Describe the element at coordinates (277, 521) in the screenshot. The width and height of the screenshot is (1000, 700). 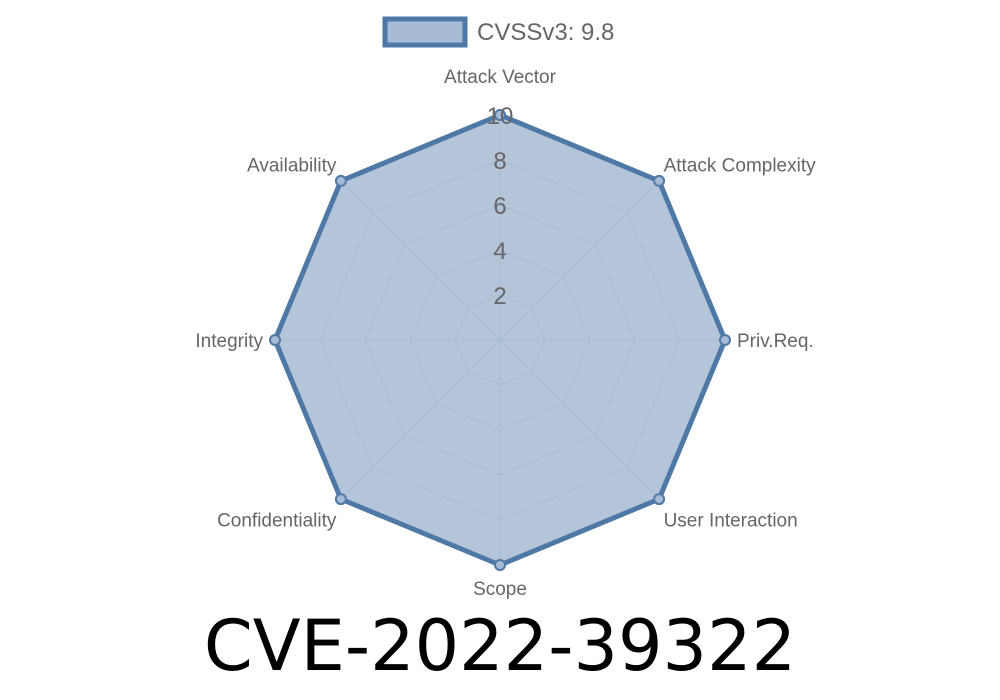
I see `axis-label: Confidentiality` at that location.